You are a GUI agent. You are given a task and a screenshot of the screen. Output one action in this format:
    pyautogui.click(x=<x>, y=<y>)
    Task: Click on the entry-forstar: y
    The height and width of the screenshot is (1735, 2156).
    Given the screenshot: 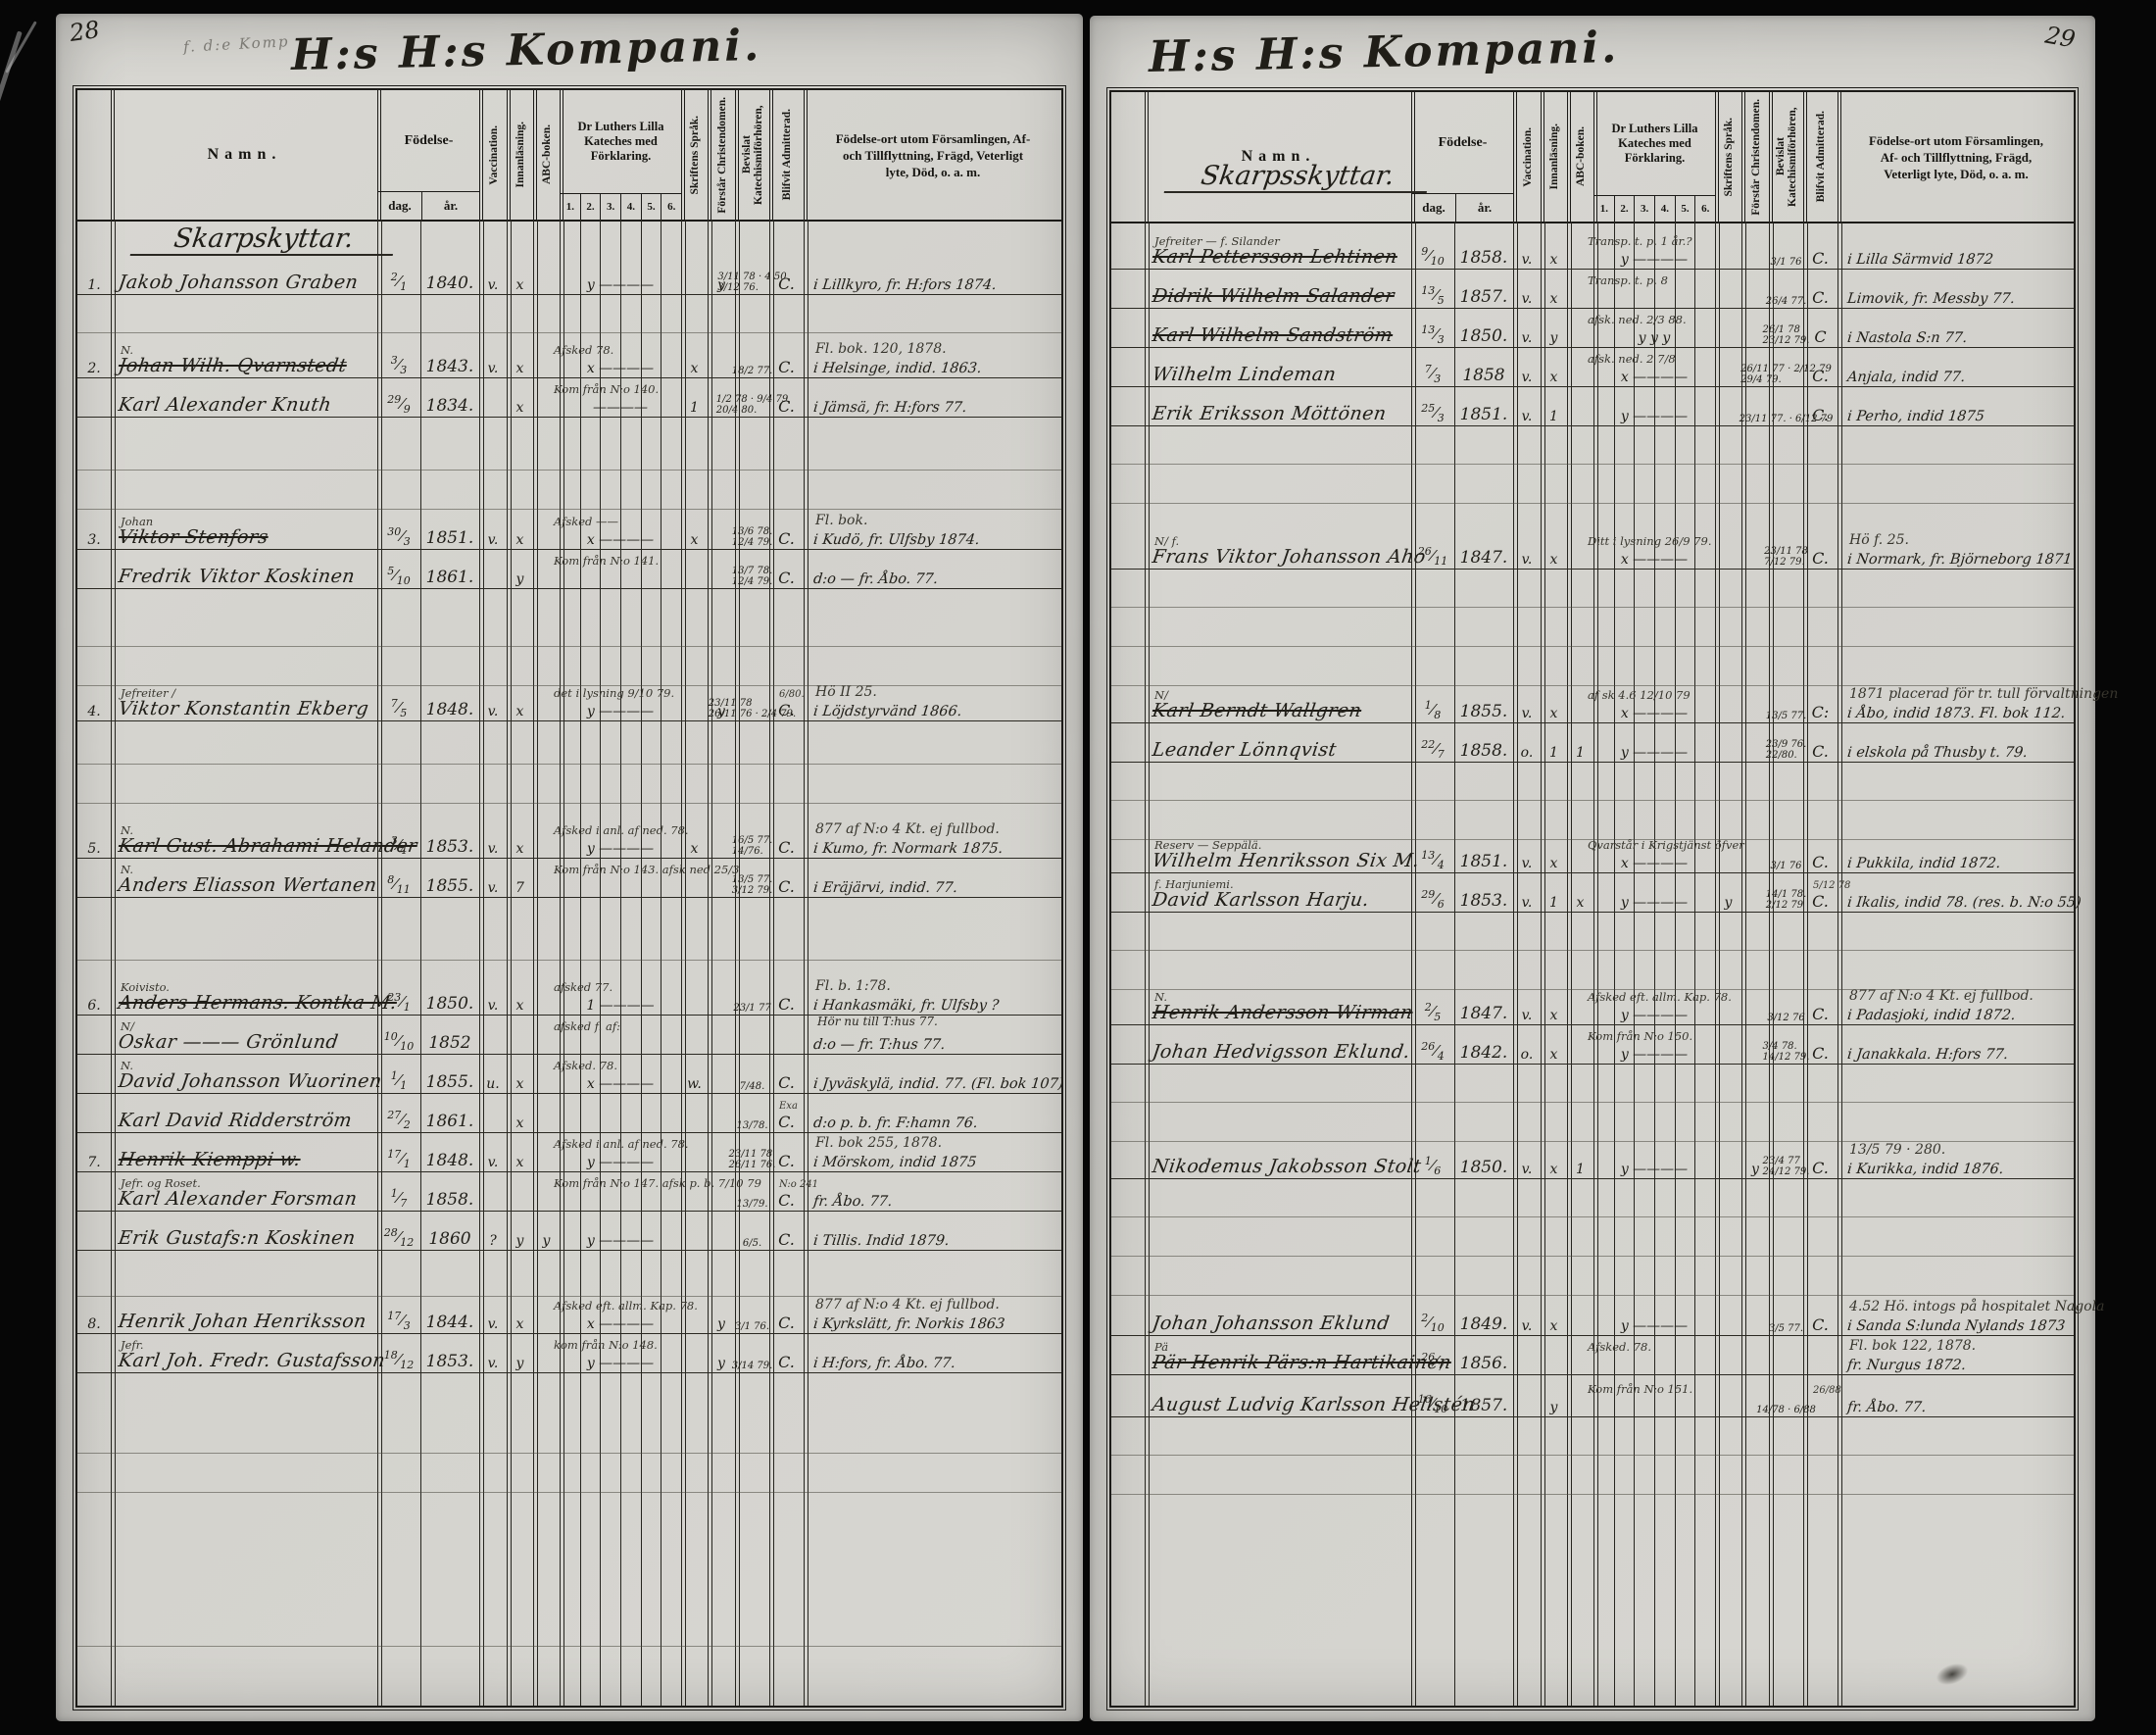 What is the action you would take?
    pyautogui.click(x=721, y=711)
    